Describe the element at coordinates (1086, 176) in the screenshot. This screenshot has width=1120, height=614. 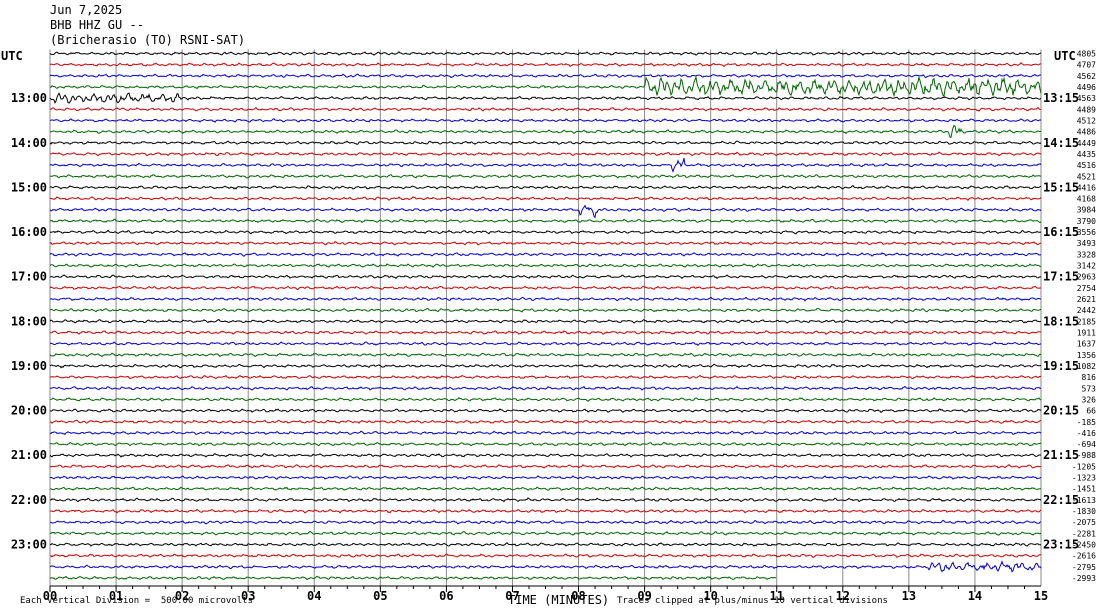
I see `trace-offset-label: 4521` at that location.